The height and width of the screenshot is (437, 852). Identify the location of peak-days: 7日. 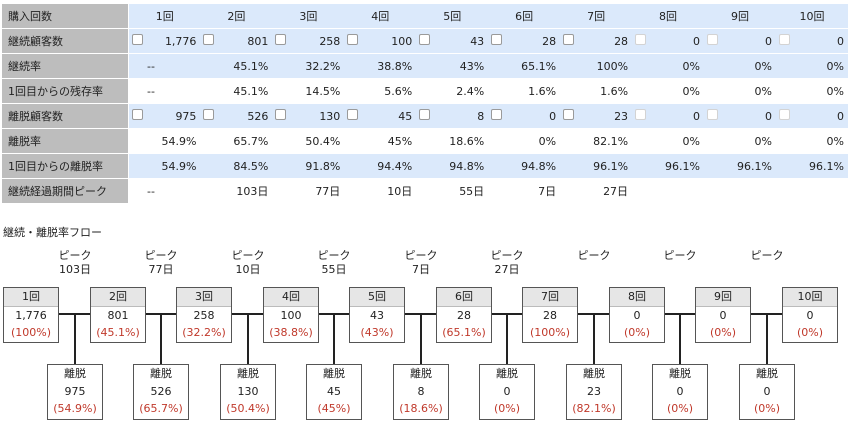
(421, 269).